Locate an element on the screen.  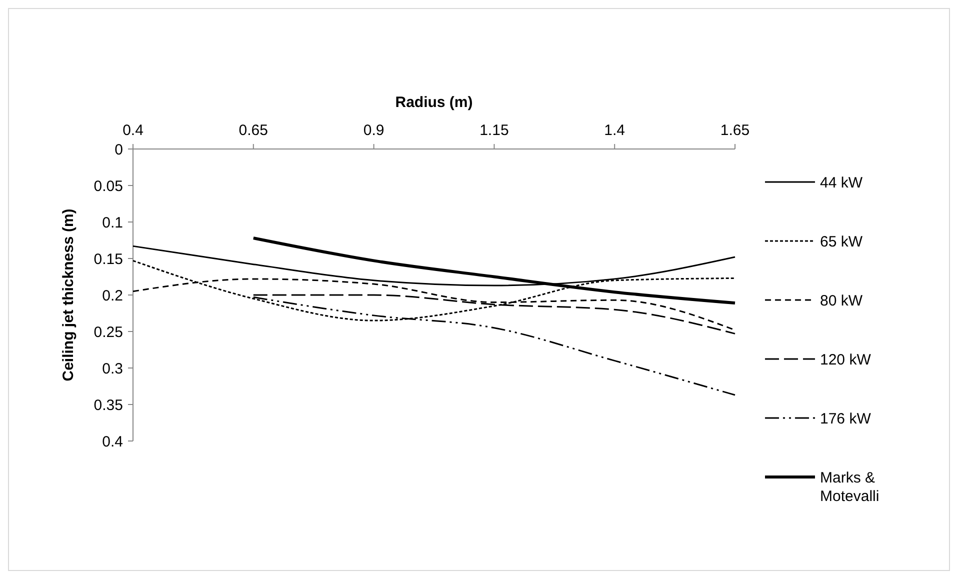
y-tick-label: 0.2 is located at coordinates (112, 295).